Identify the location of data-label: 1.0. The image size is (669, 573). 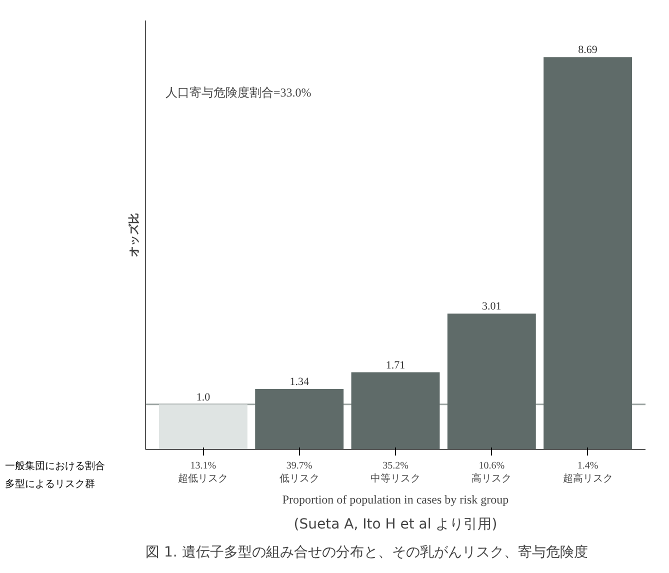
(203, 397).